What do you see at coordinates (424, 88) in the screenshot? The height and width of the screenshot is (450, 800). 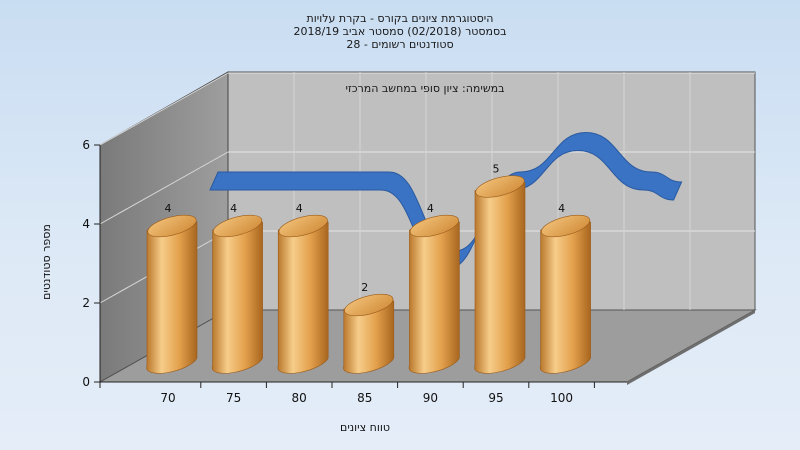 I see `chart-annotation: במשימה: ציון סופי במחשב המרכזי` at bounding box center [424, 88].